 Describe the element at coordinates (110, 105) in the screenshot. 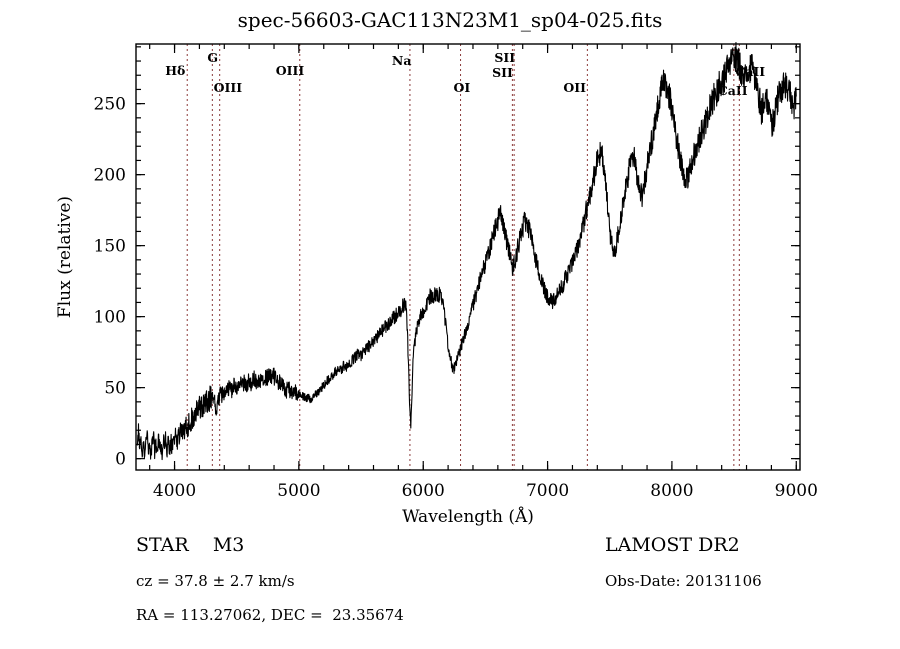

I see `y-tick-label: 250` at that location.